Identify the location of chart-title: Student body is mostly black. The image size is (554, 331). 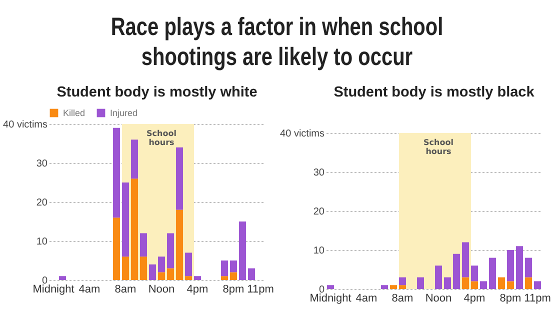
(435, 92).